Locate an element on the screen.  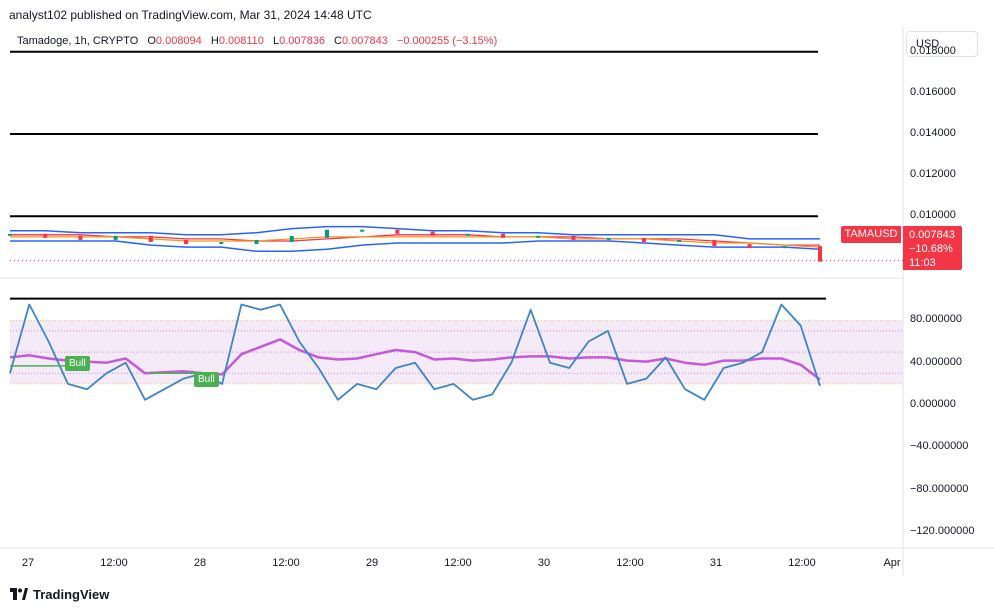
last-change-pct: −10.68% is located at coordinates (931, 249).